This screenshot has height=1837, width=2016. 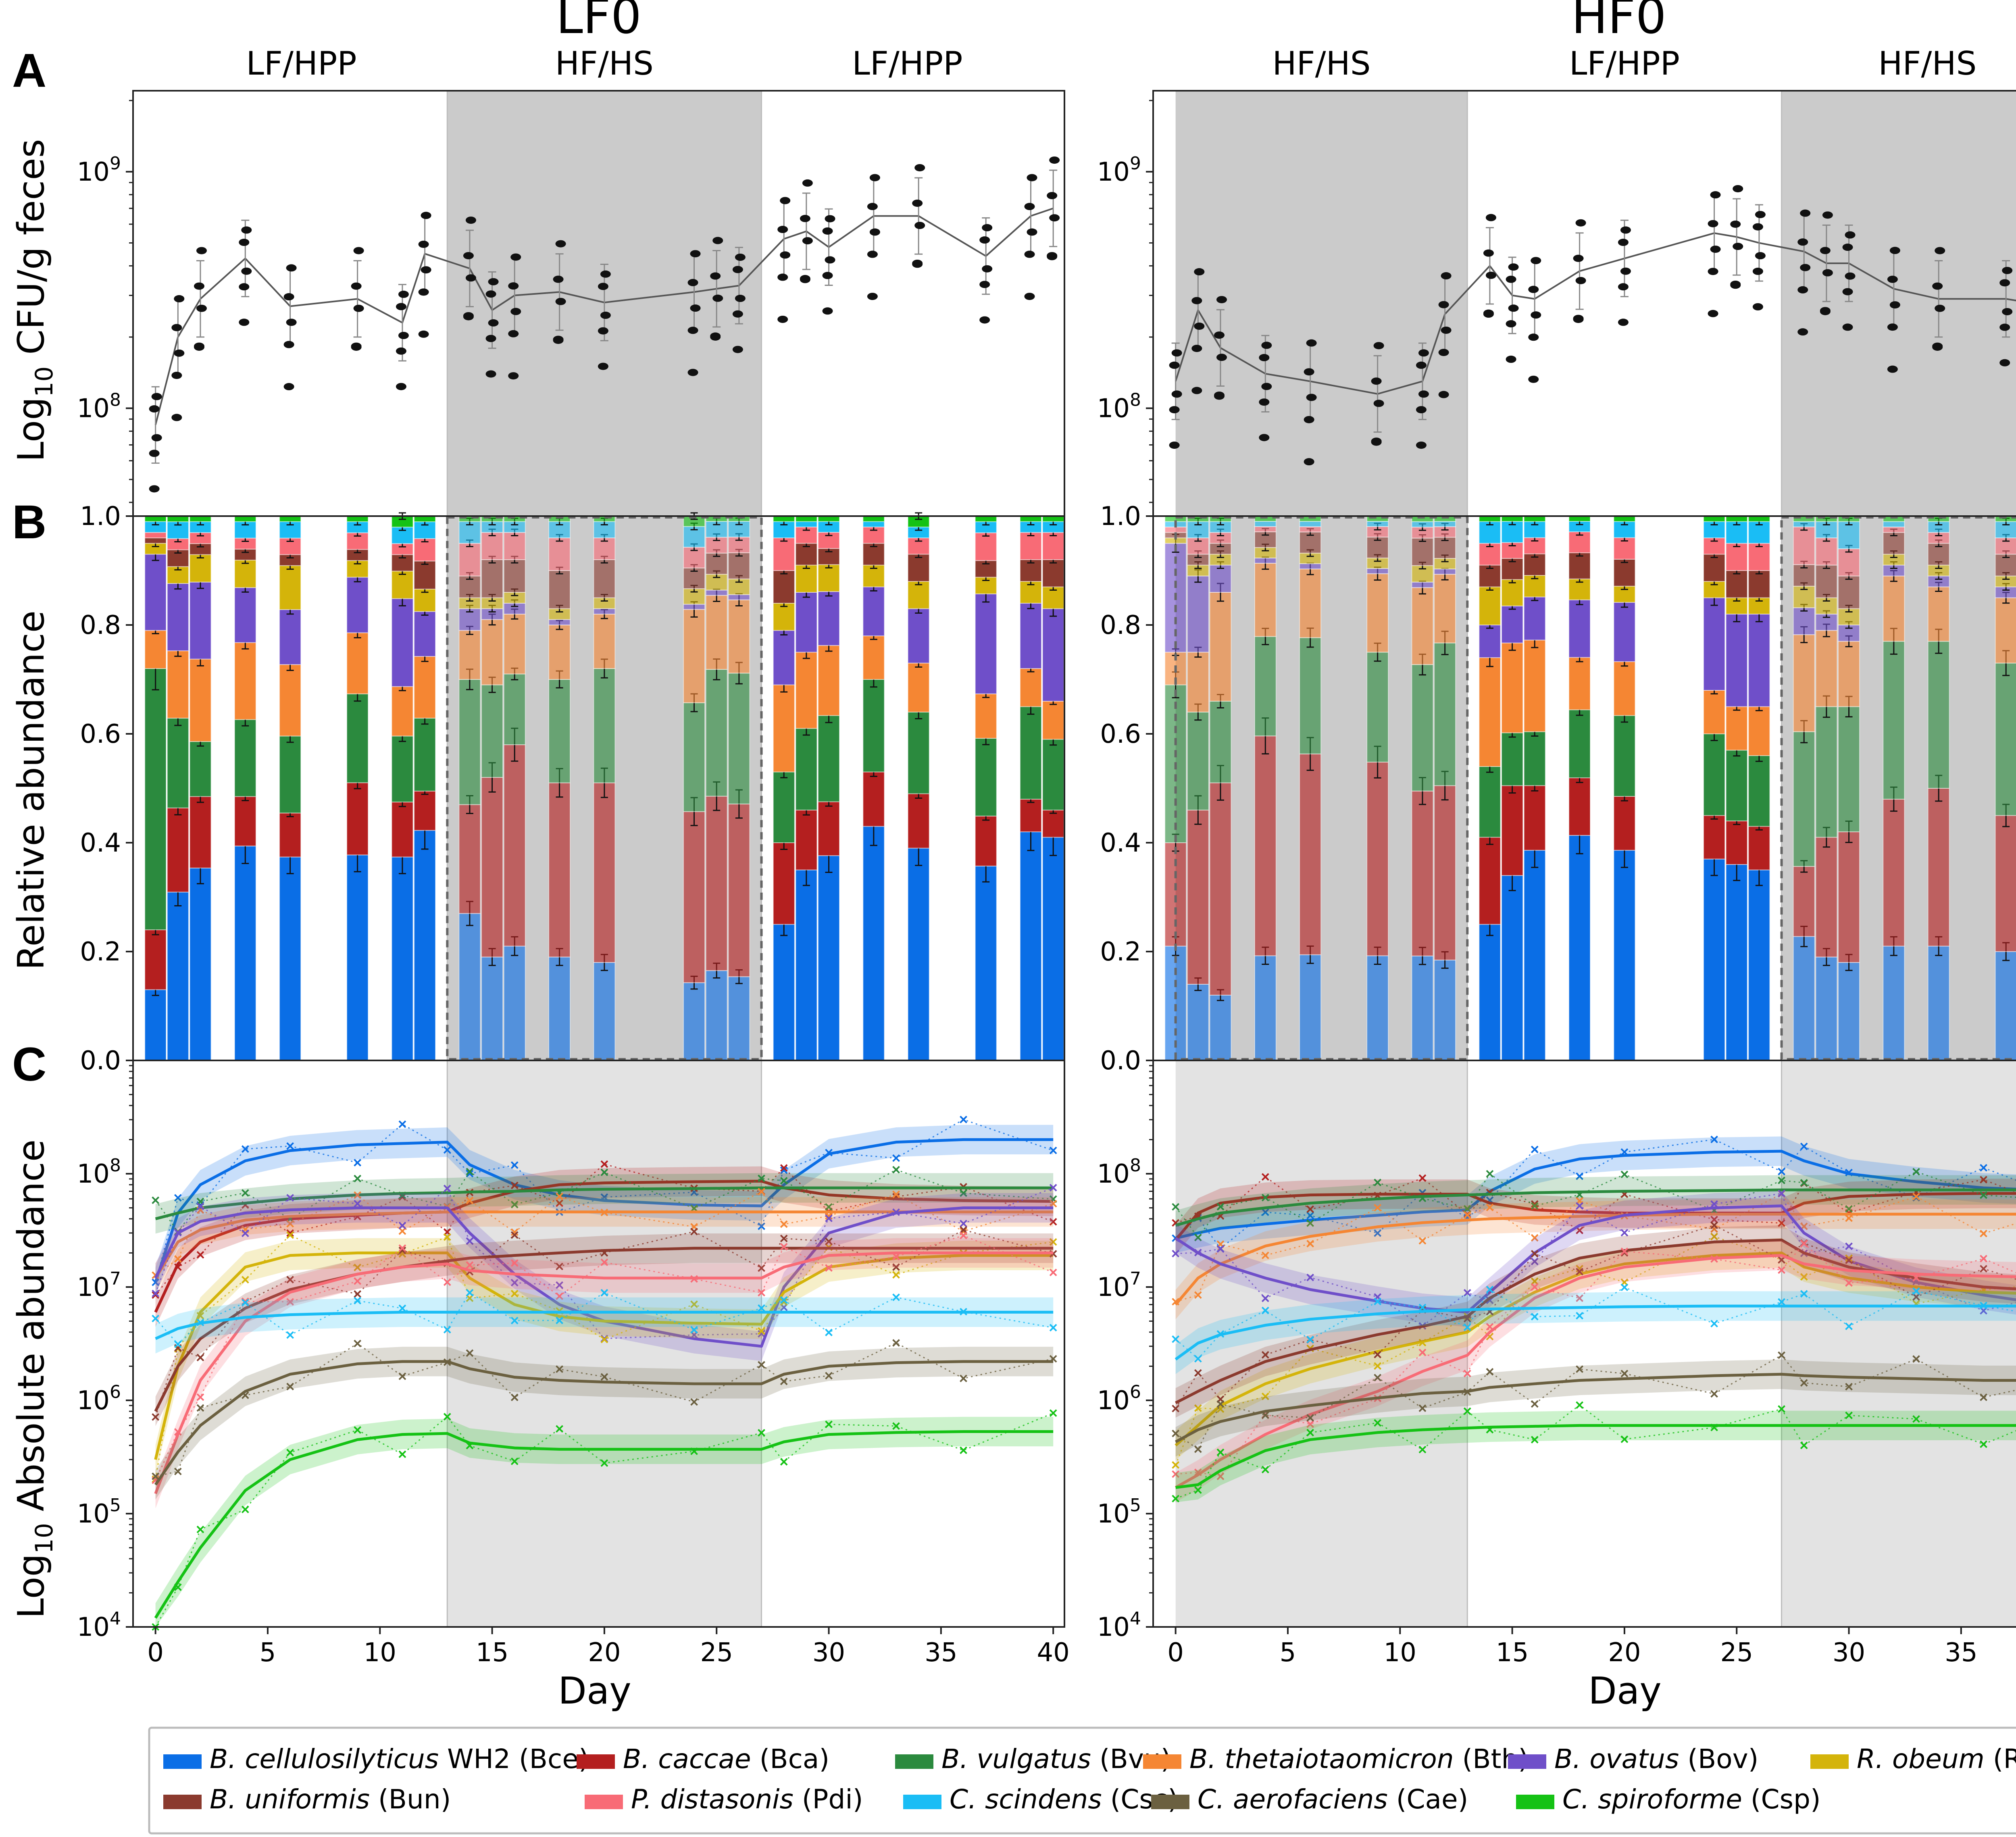 I want to click on legend-label-bvu: B. vulgatus (Bvu), so click(x=1056, y=1759).